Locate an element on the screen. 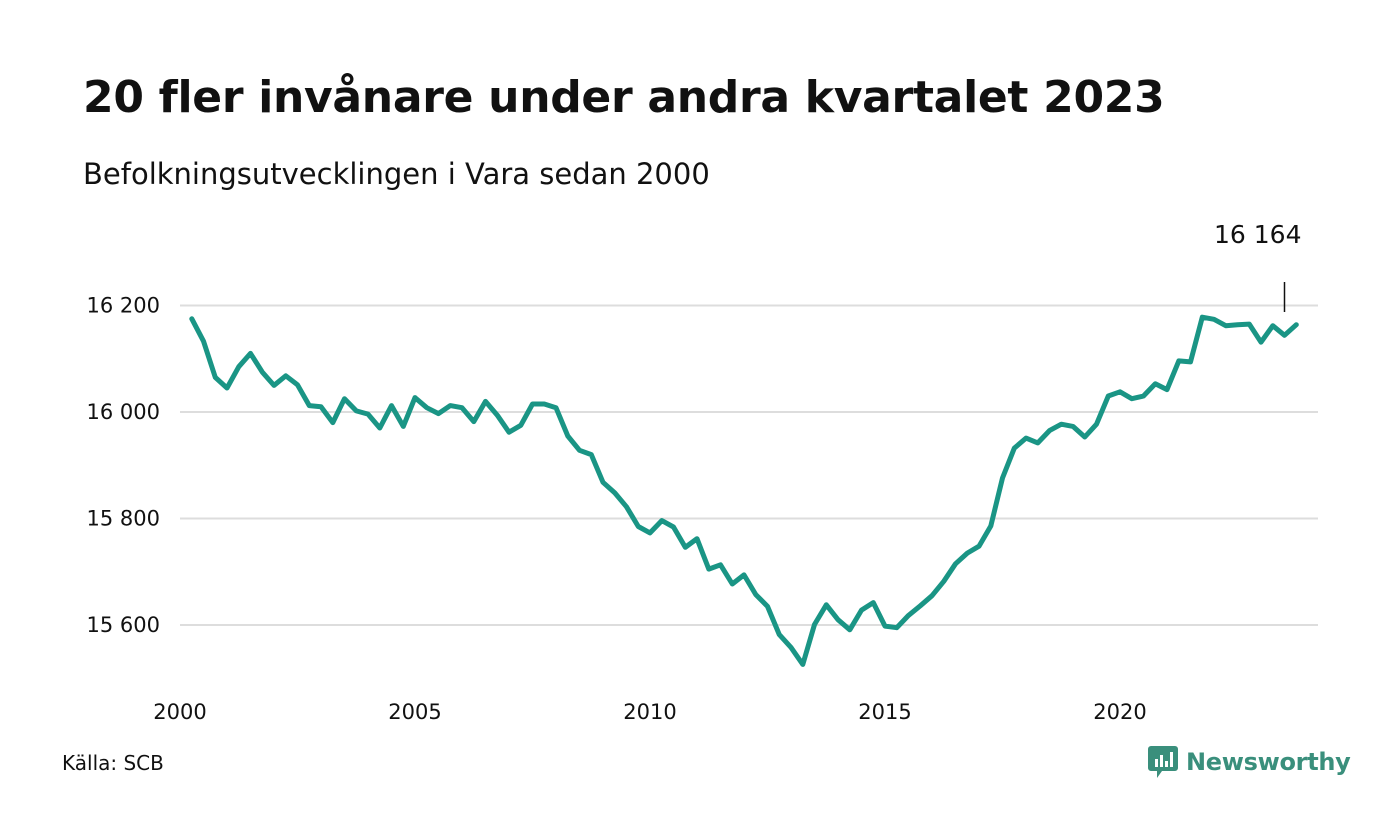 The image size is (1400, 840). x-tick-label: 2010 is located at coordinates (649, 712).